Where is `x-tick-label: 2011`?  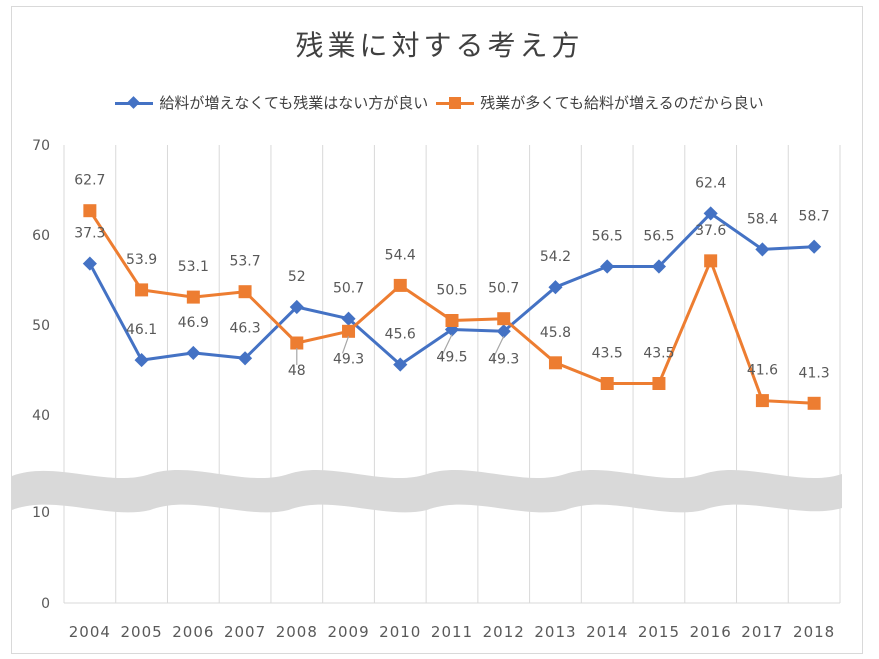
x-tick-label: 2011 is located at coordinates (452, 632).